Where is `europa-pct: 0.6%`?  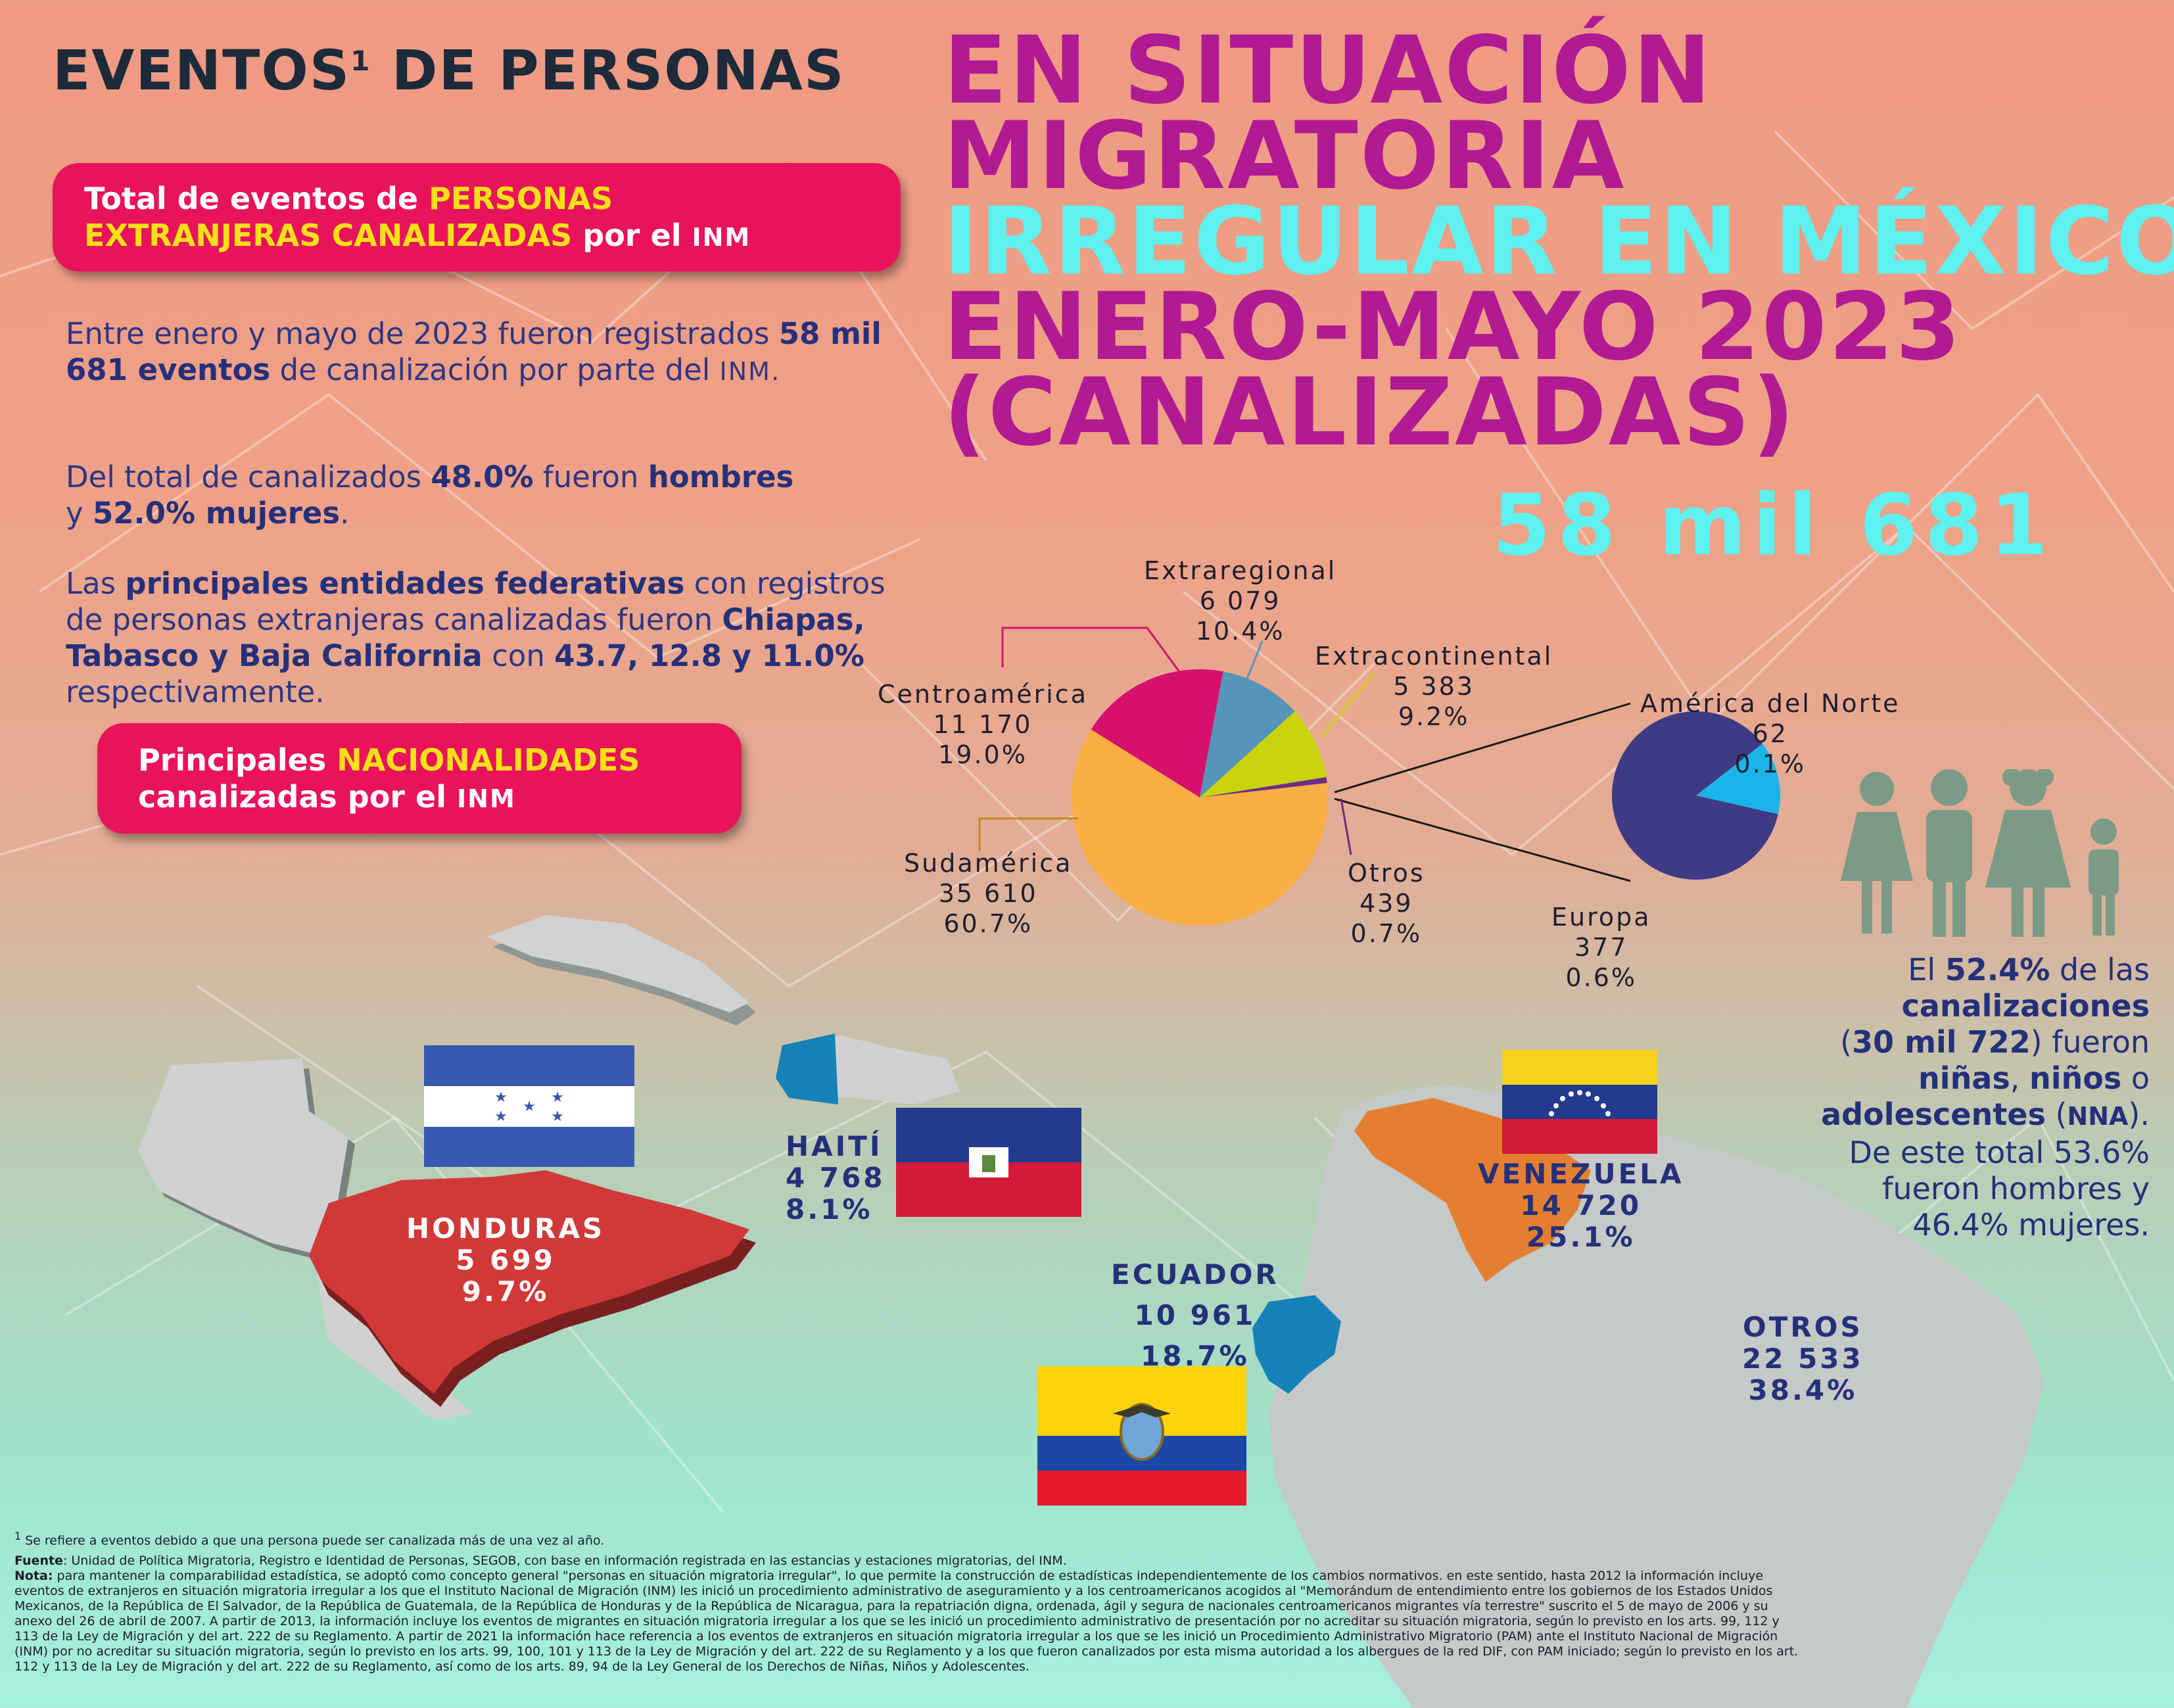 europa-pct: 0.6% is located at coordinates (1601, 977).